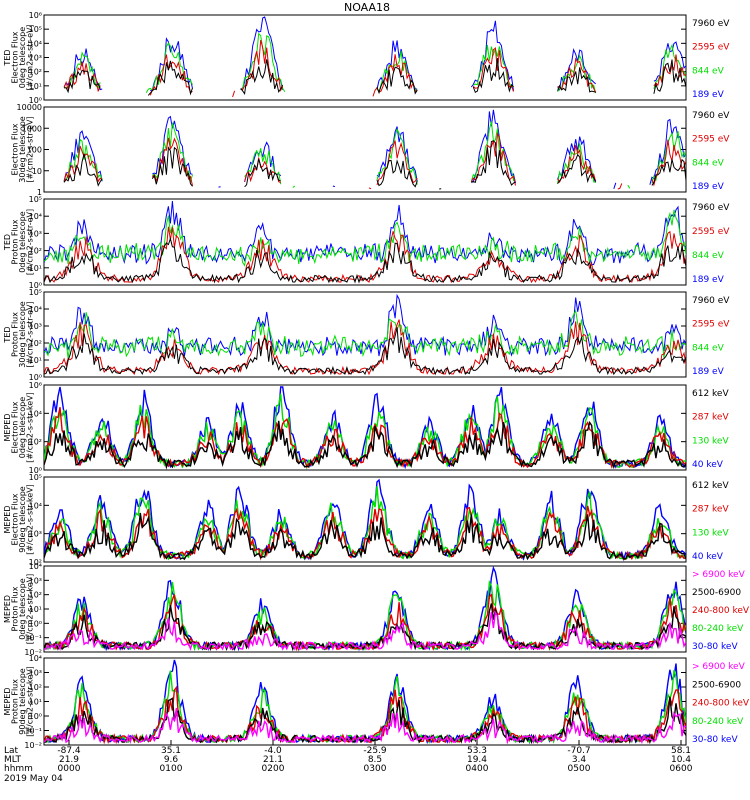 The height and width of the screenshot is (800, 750). I want to click on xtick-label: 8.5, so click(375, 760).